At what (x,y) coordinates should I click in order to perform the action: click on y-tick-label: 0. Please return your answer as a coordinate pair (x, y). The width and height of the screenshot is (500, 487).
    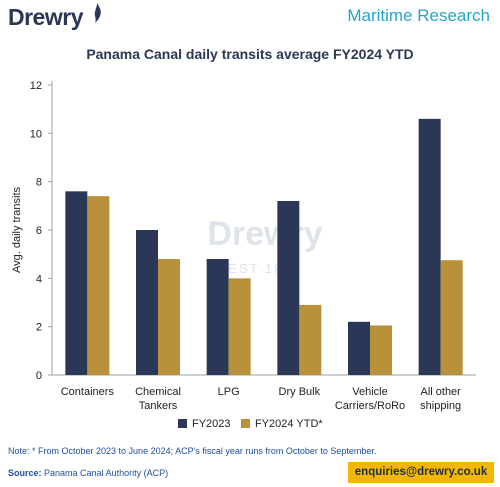
    Looking at the image, I should click on (39, 376).